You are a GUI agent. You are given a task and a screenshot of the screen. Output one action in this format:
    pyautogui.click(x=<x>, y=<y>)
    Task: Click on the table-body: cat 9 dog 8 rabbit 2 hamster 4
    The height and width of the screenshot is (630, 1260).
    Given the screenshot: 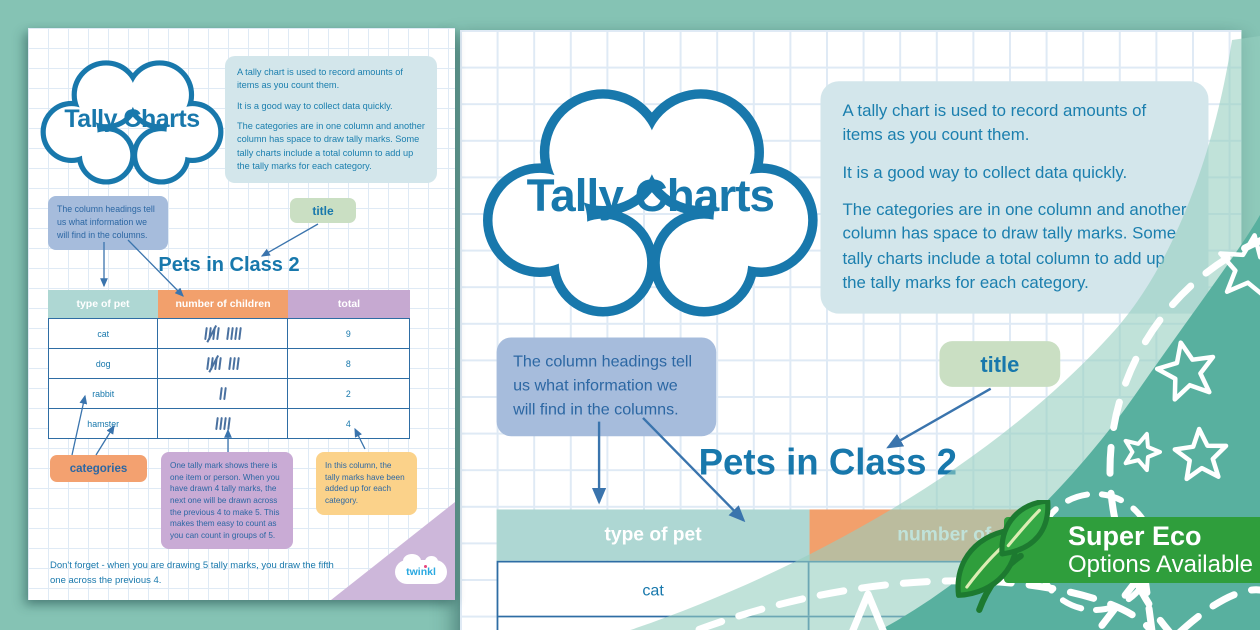 What is the action you would take?
    pyautogui.click(x=229, y=378)
    